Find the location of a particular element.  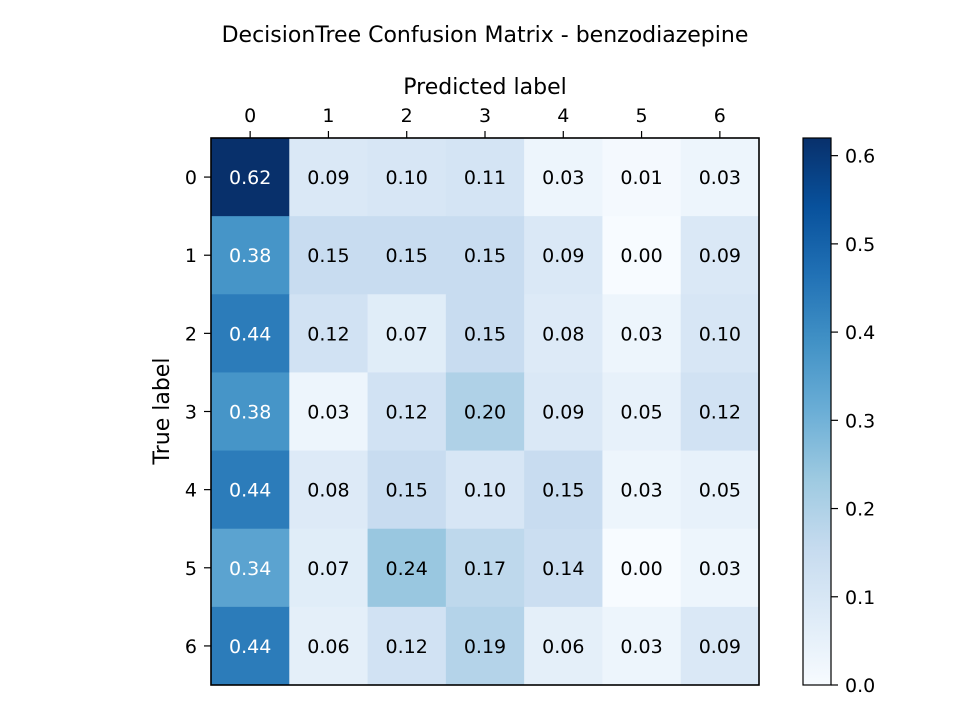

cell-value-label: 0.19 is located at coordinates (485, 647).